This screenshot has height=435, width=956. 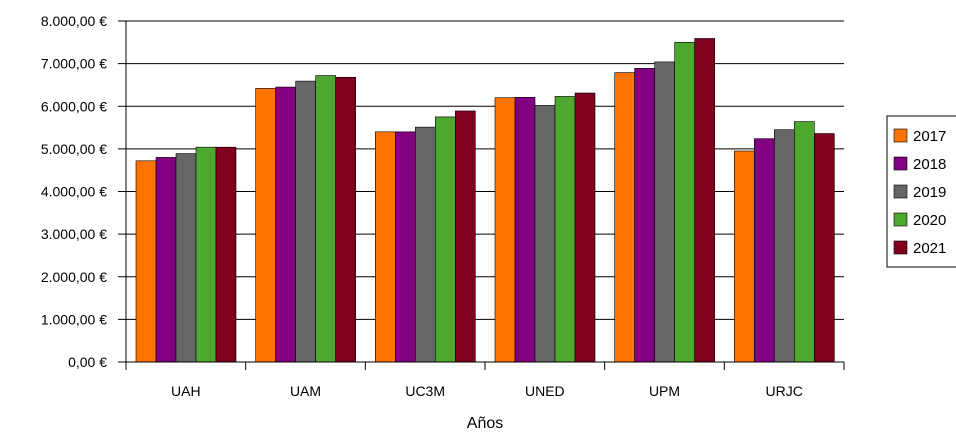 I want to click on bar-uam-2021, so click(x=345, y=219).